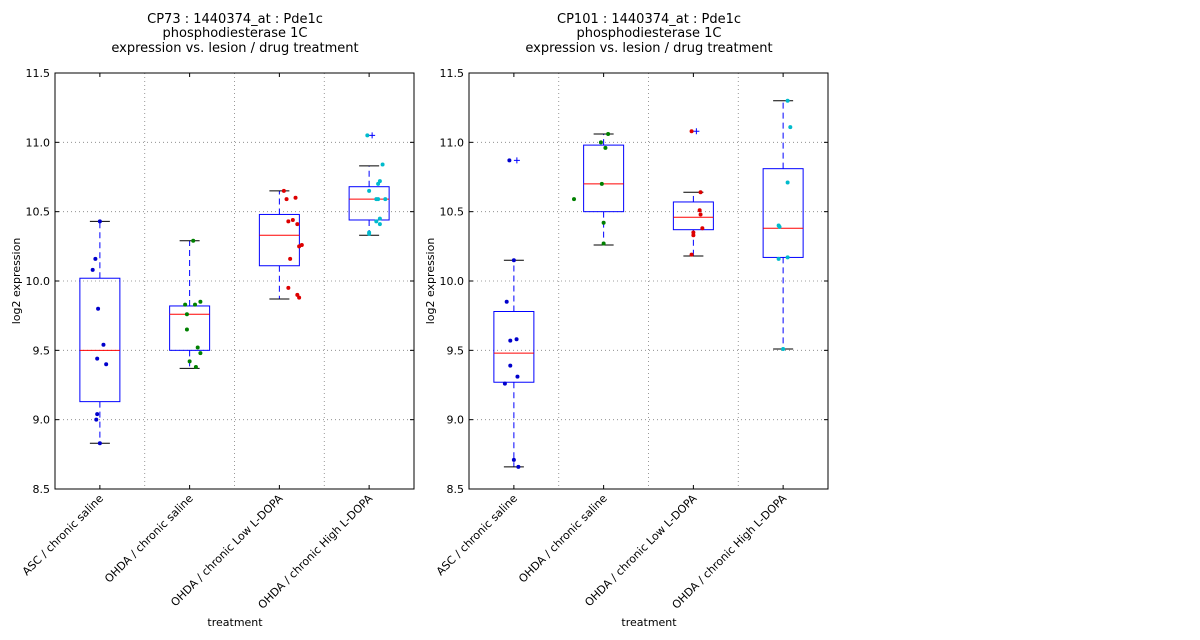 This screenshot has width=1200, height=640. Describe the element at coordinates (235, 19) in the screenshot. I see `chart-title-line: CP73 : 1440374_at : Pde1c` at that location.